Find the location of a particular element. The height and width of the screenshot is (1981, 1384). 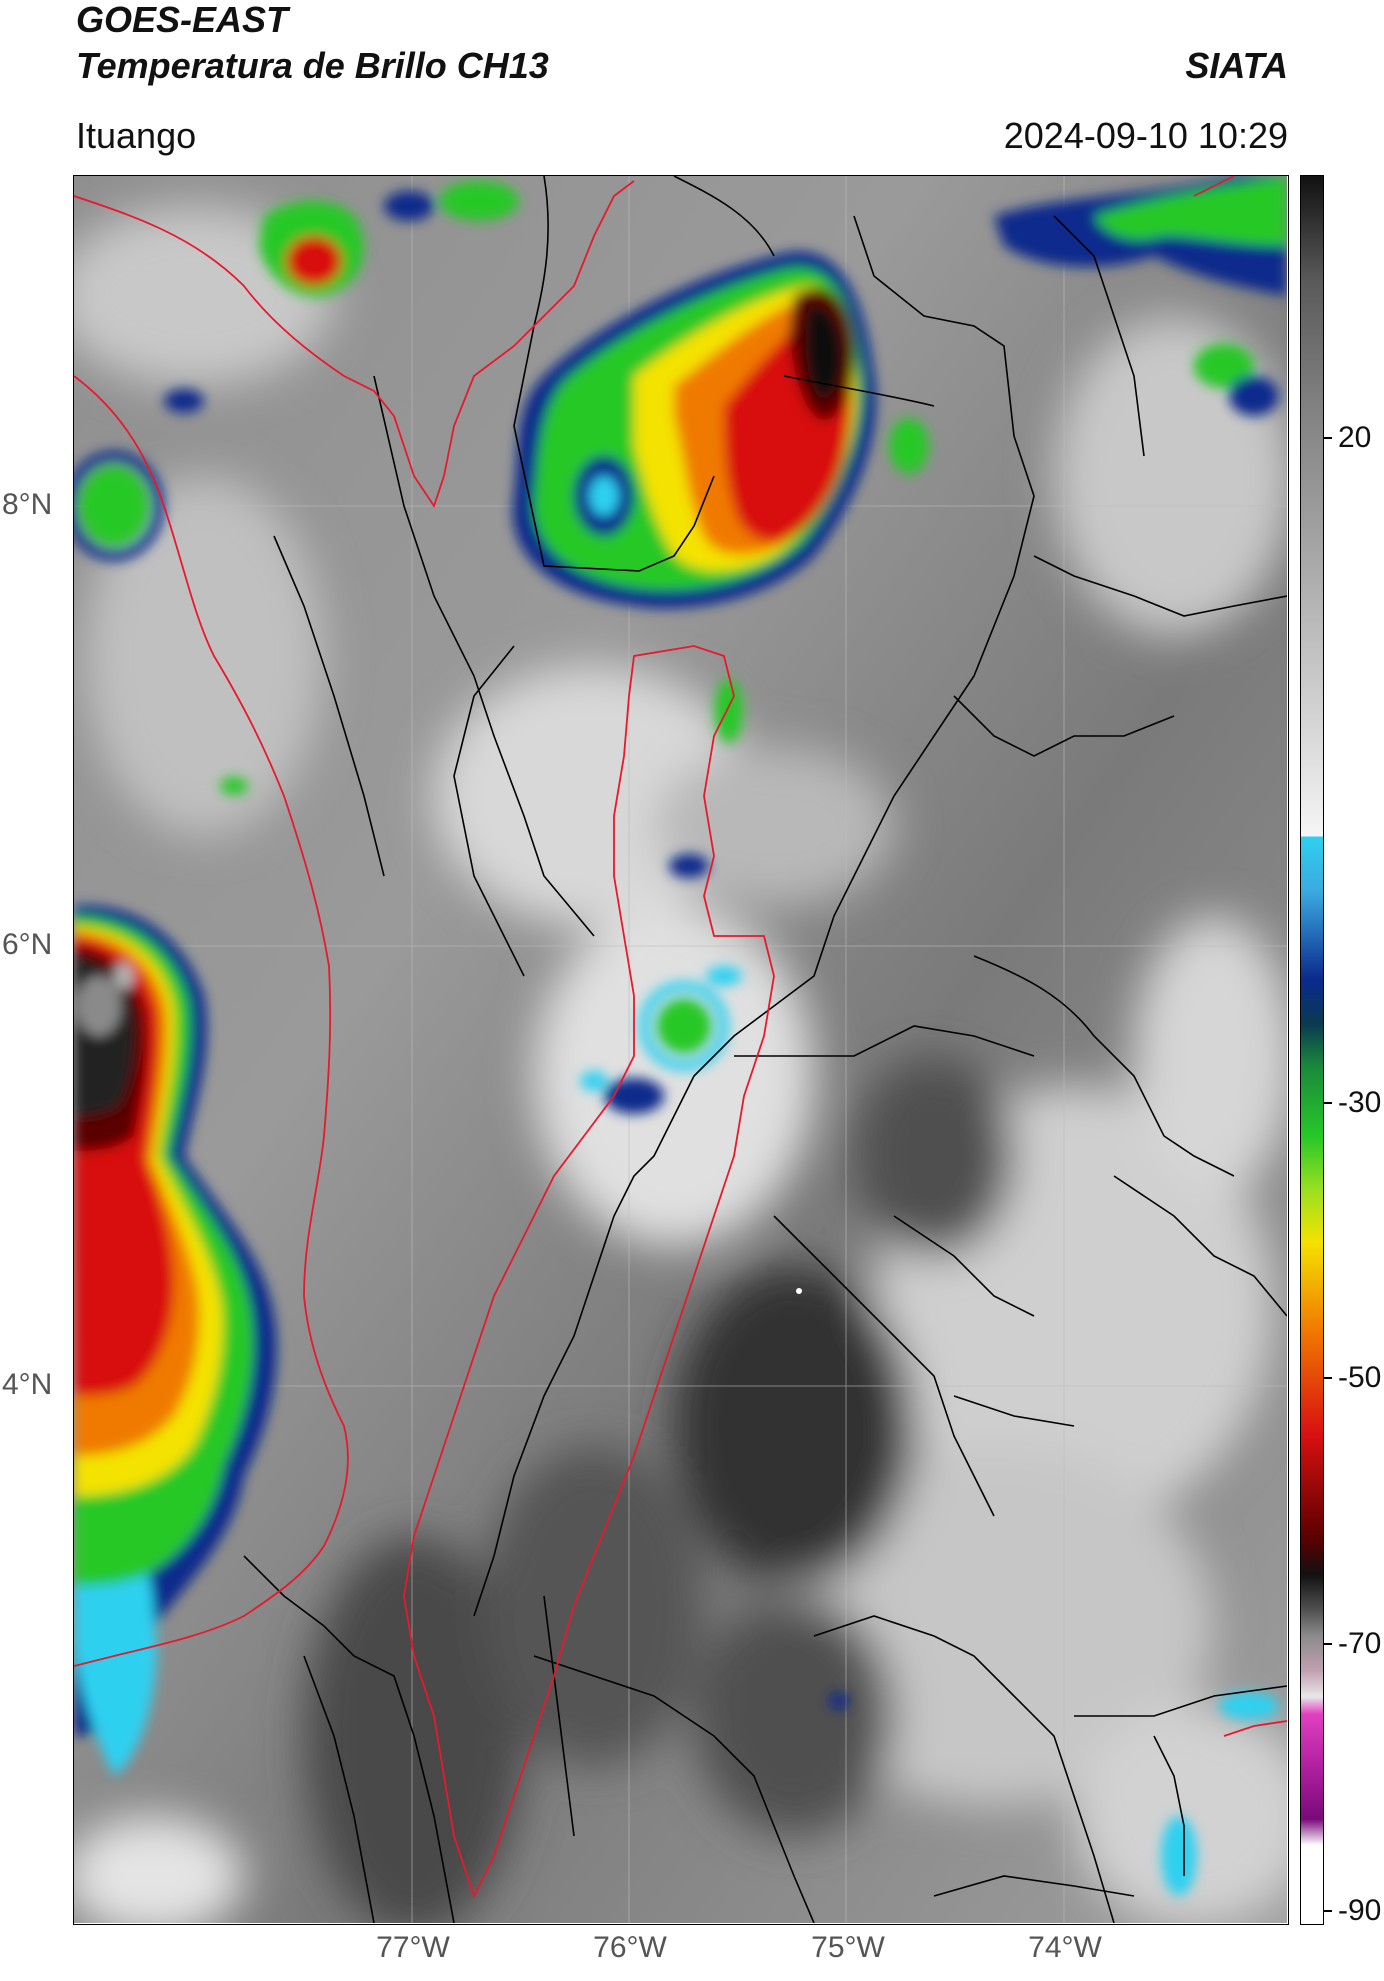

brand-label: SIATA is located at coordinates (1236, 65).